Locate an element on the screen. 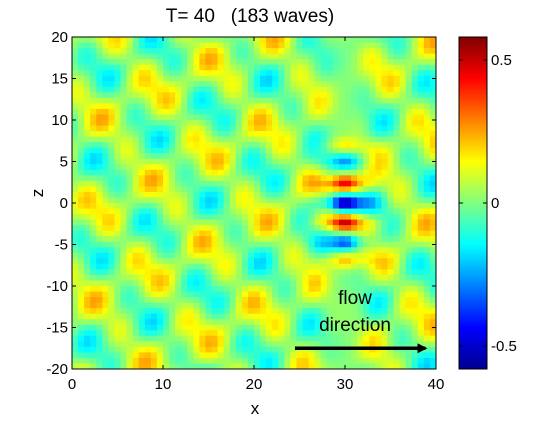 The width and height of the screenshot is (560, 421). y-tick-label: 0 is located at coordinates (64, 203).